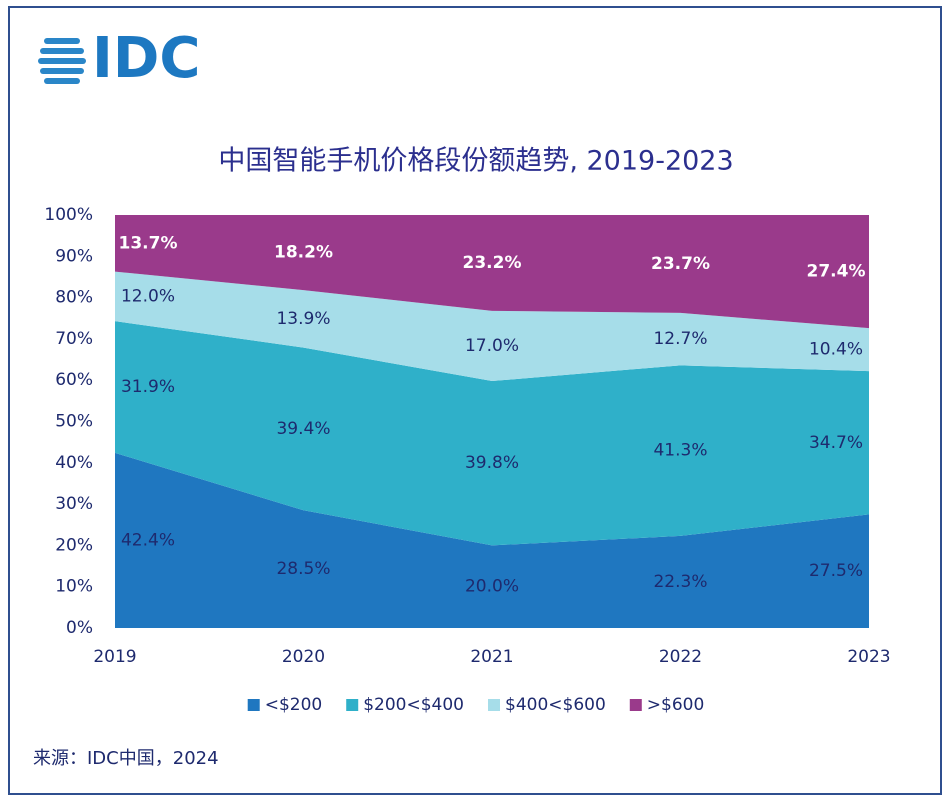 This screenshot has height=802, width=951. I want to click on value-label: 20.0%, so click(492, 587).